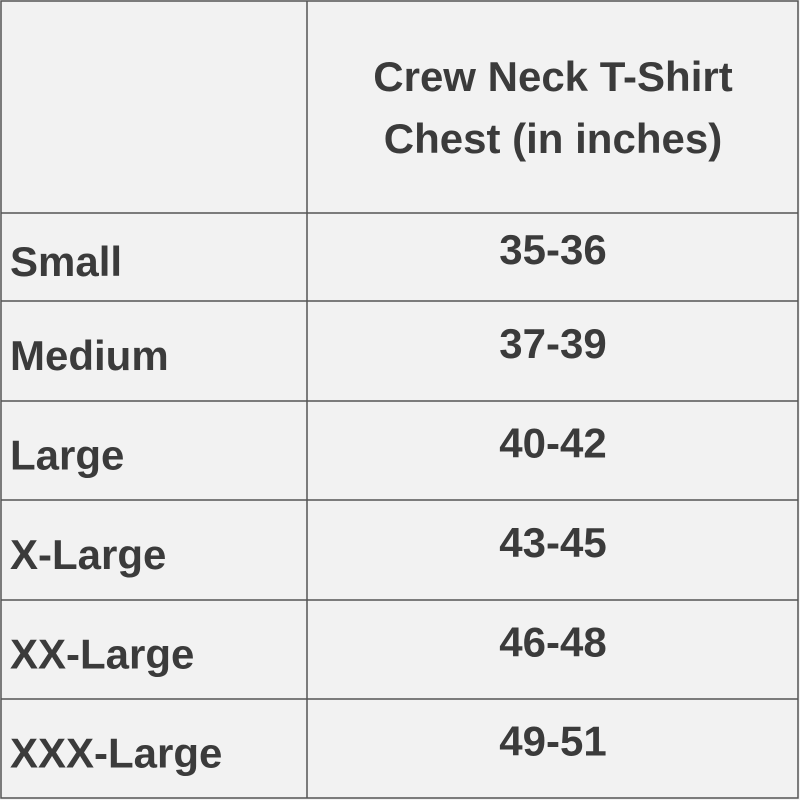 The image size is (800, 800). Describe the element at coordinates (116, 753) in the screenshot. I see `size-label: XXX-Large` at that location.